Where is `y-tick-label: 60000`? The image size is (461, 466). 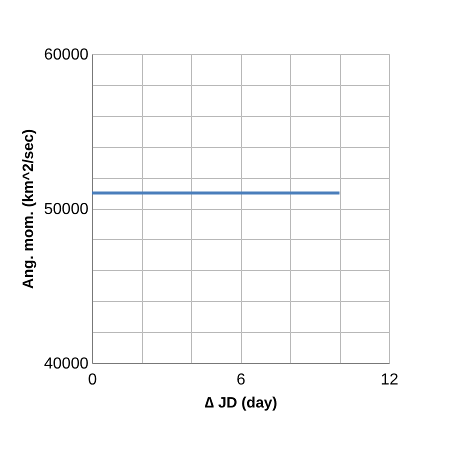 y-tick-label: 60000 is located at coordinates (66, 55).